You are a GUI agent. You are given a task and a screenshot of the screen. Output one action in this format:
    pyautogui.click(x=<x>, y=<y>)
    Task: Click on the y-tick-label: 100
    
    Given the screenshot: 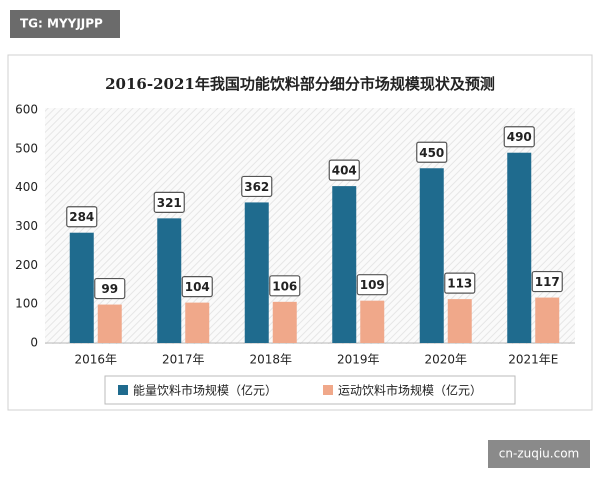 What is the action you would take?
    pyautogui.click(x=26, y=304)
    